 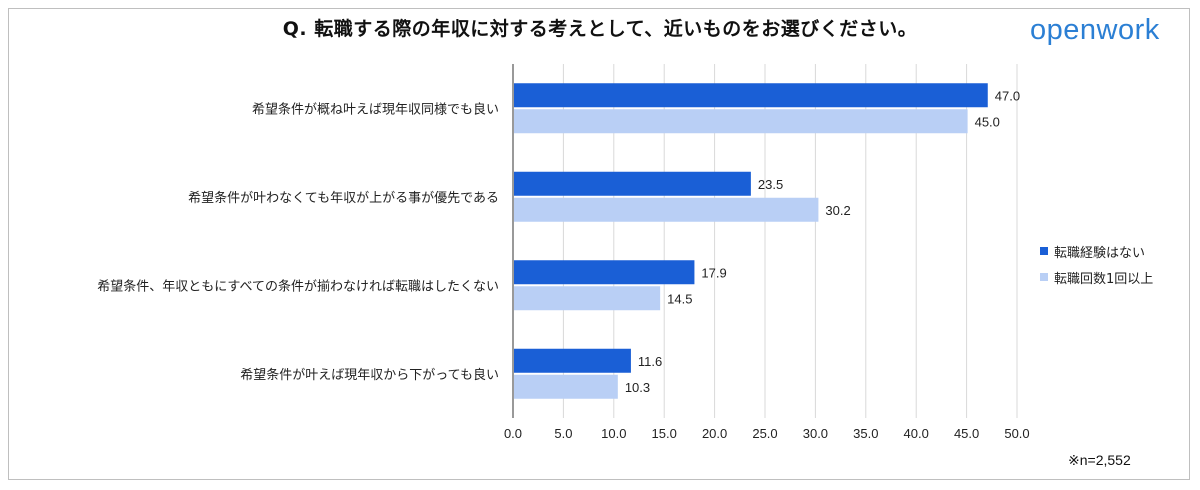 I want to click on chart-title: Q. 転職する際の年収に対する考えとして、近いものをお選びください。, so click(x=600, y=29).